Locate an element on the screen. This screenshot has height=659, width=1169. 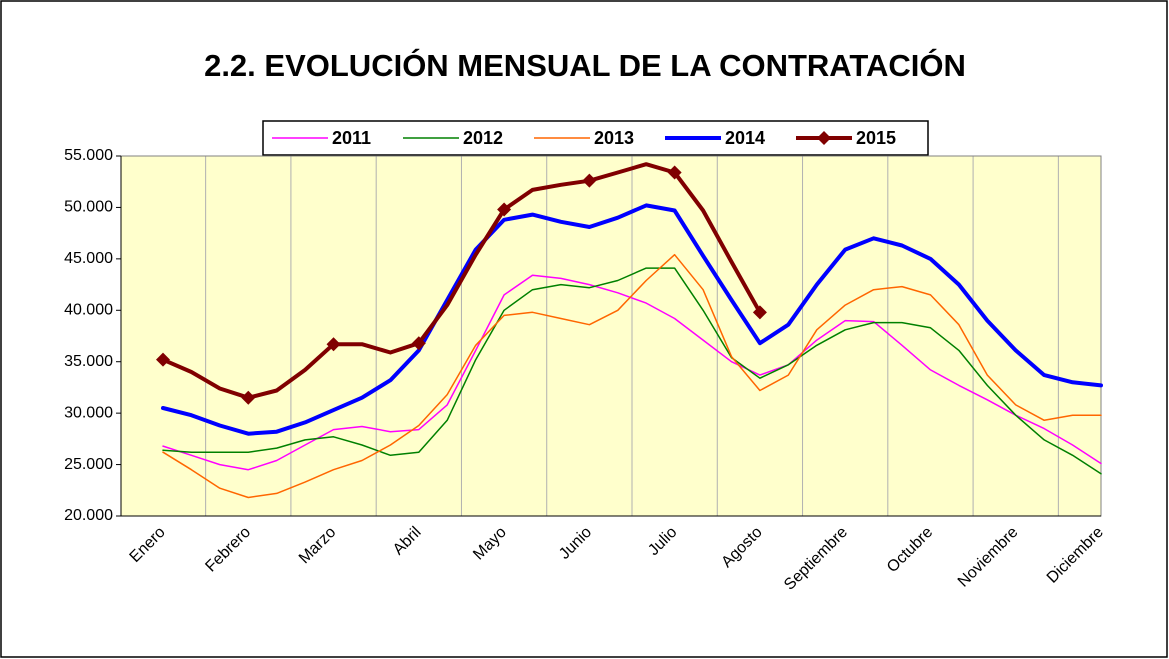
y-tick-label: 30.000 is located at coordinates (88, 412).